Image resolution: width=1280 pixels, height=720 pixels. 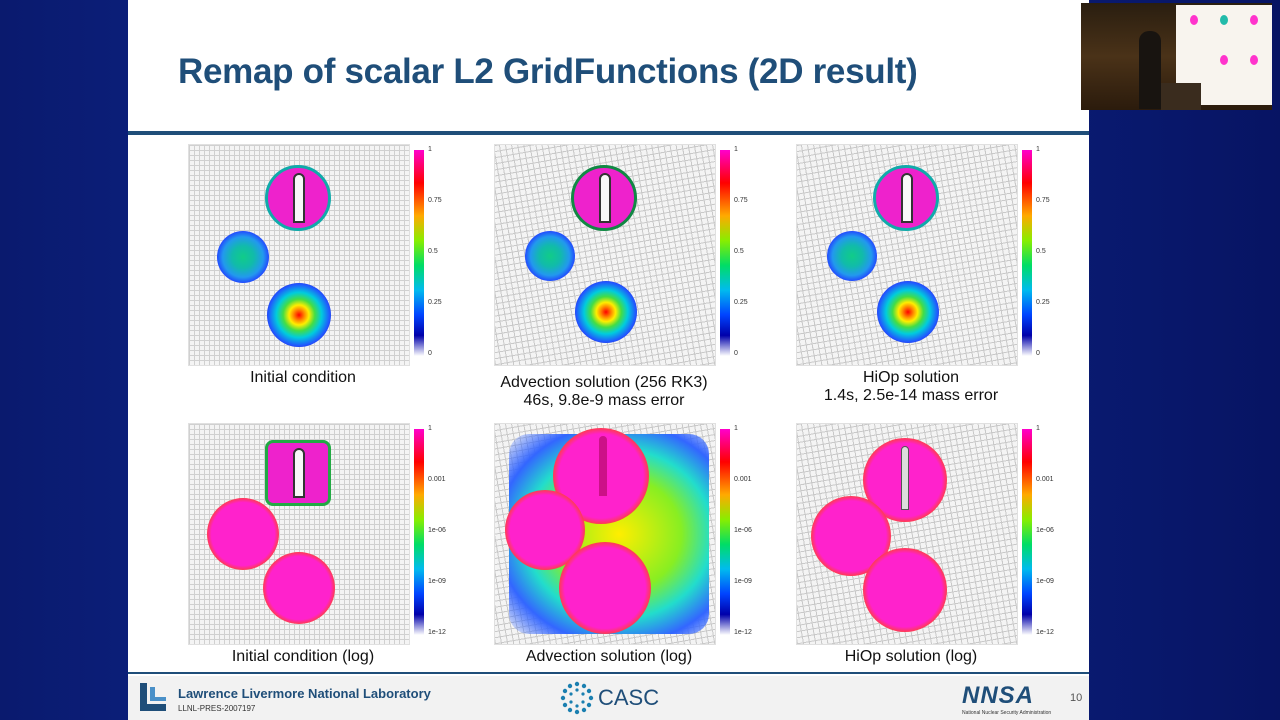 I want to click on casc-logo: CASC, so click(x=609, y=698).